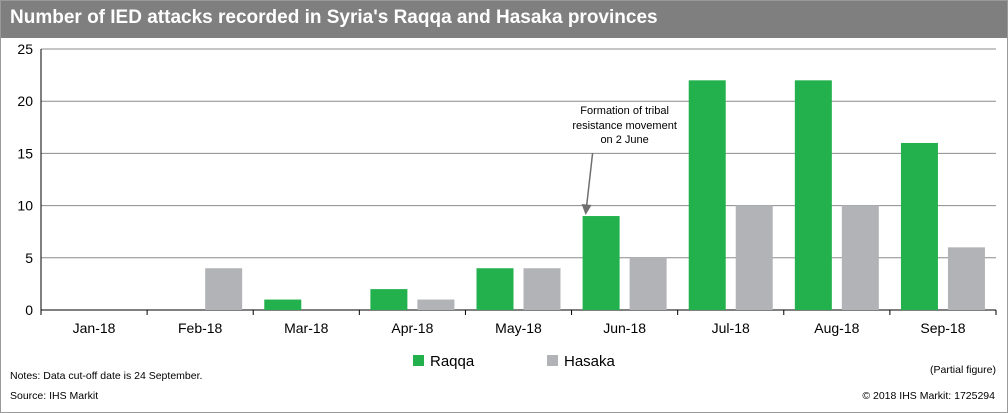  What do you see at coordinates (624, 328) in the screenshot?
I see `x-tick-label: Jun-18` at bounding box center [624, 328].